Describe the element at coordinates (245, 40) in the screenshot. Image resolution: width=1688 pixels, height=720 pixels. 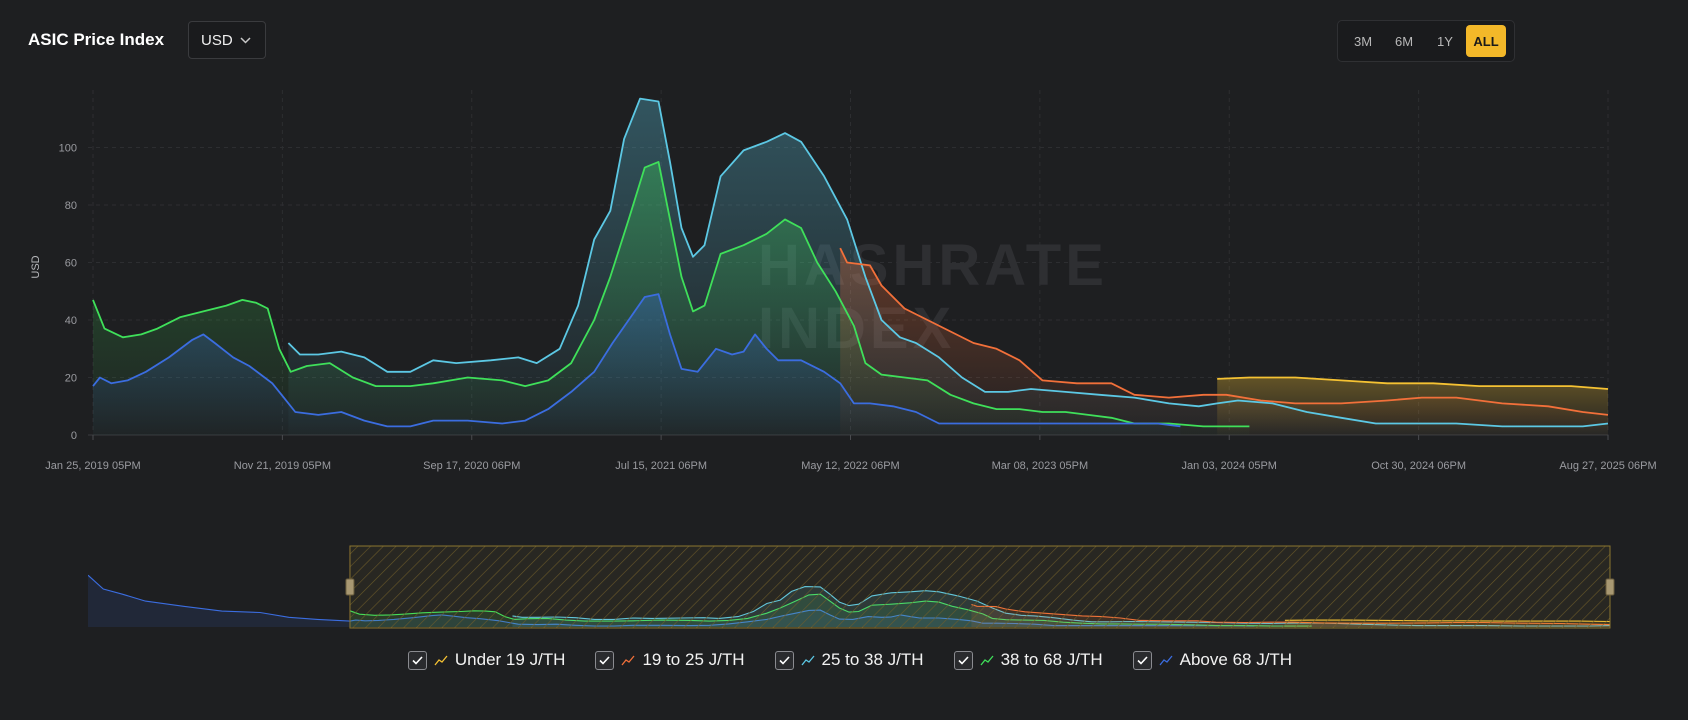
I see `chevron-down-icon` at that location.